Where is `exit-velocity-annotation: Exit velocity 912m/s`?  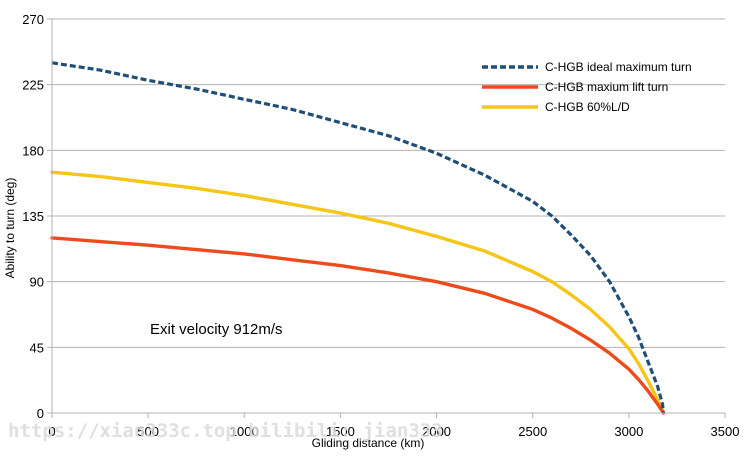 exit-velocity-annotation: Exit velocity 912m/s is located at coordinates (216, 329).